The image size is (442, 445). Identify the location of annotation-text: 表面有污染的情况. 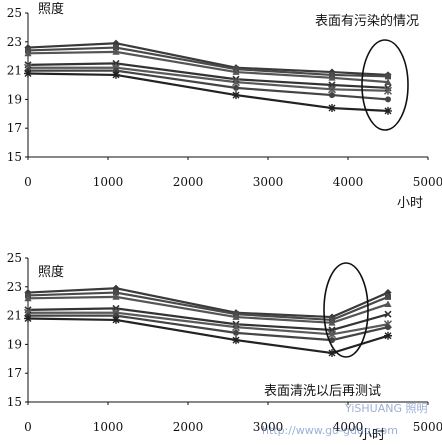
(367, 21).